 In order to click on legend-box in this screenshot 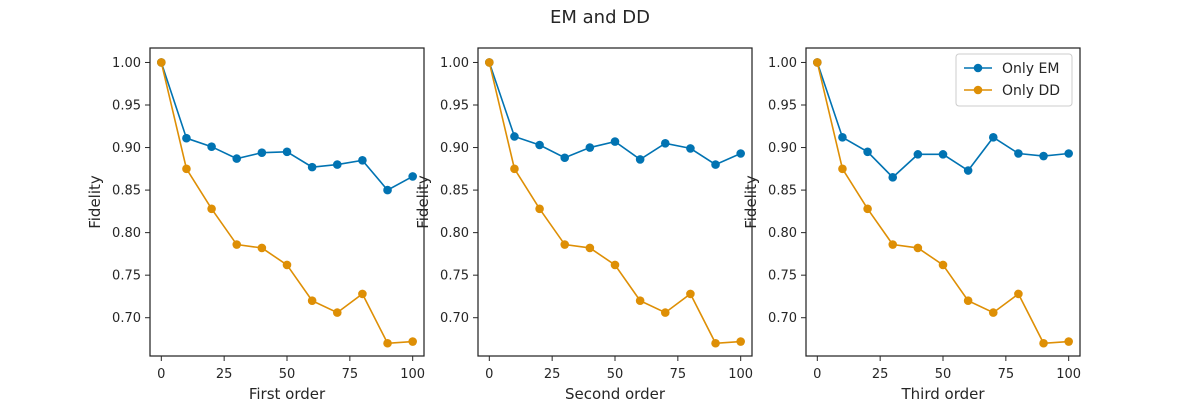, I will do `click(1014, 80)`.